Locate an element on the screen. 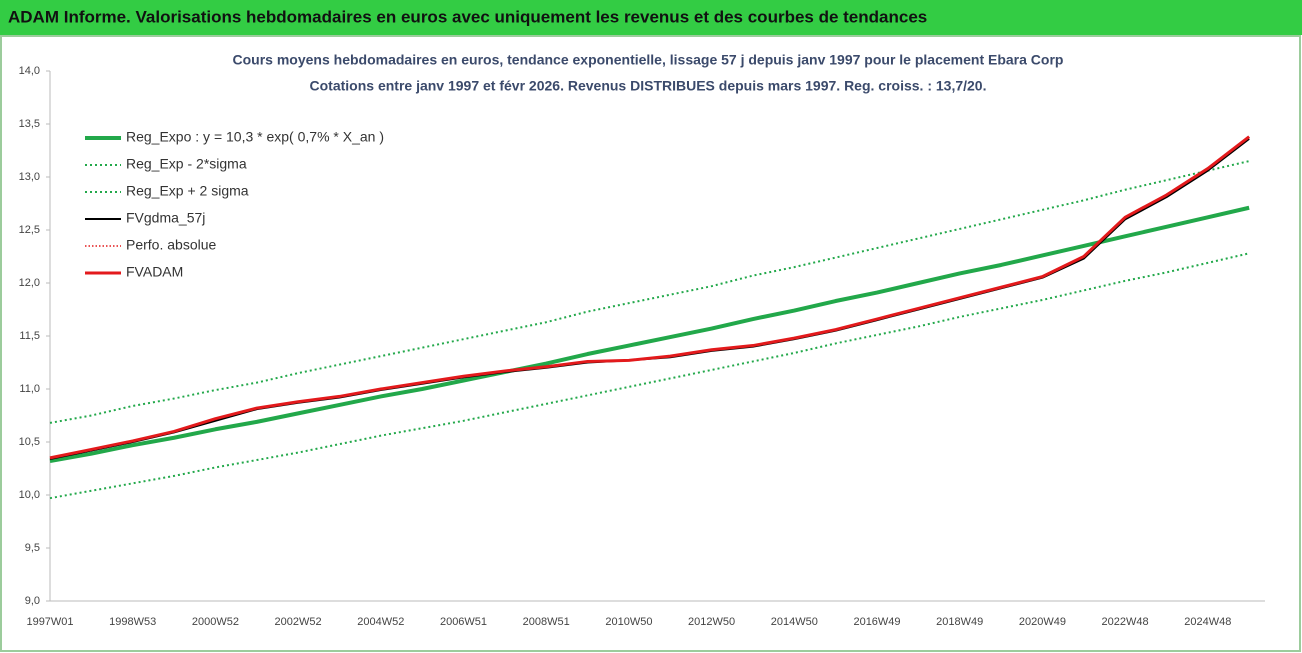 This screenshot has height=653, width=1302. legend-label: FVADAM is located at coordinates (154, 272).